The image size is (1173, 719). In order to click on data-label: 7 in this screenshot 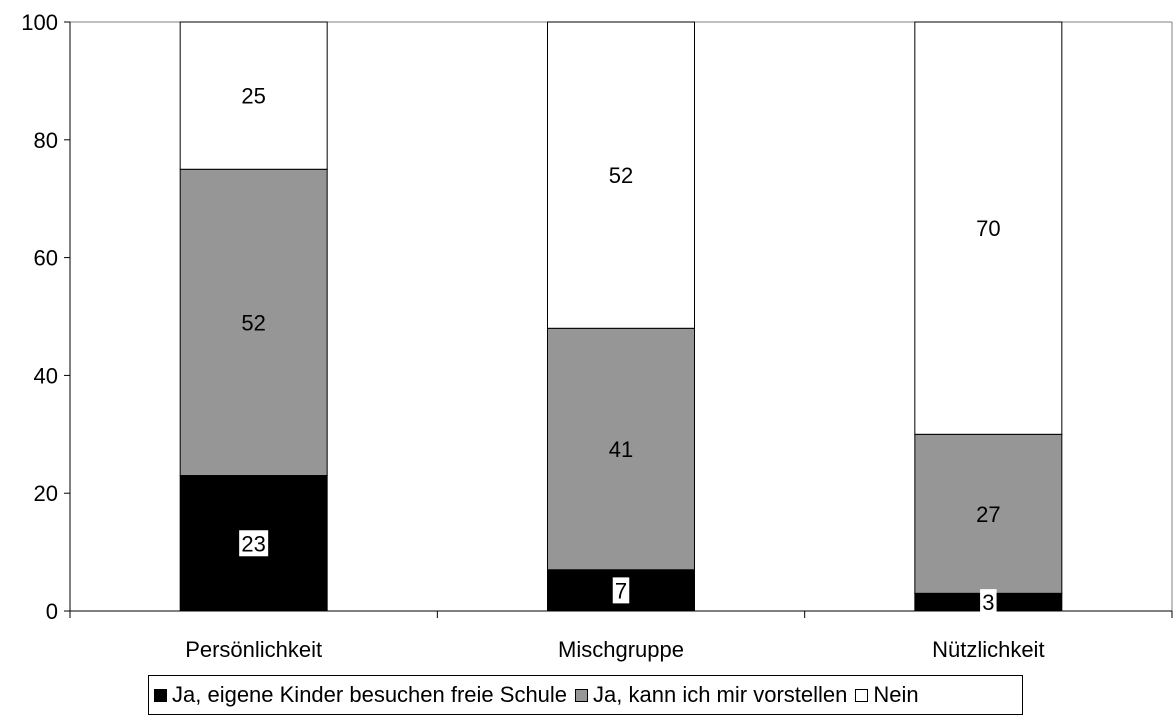, I will do `click(621, 590)`.